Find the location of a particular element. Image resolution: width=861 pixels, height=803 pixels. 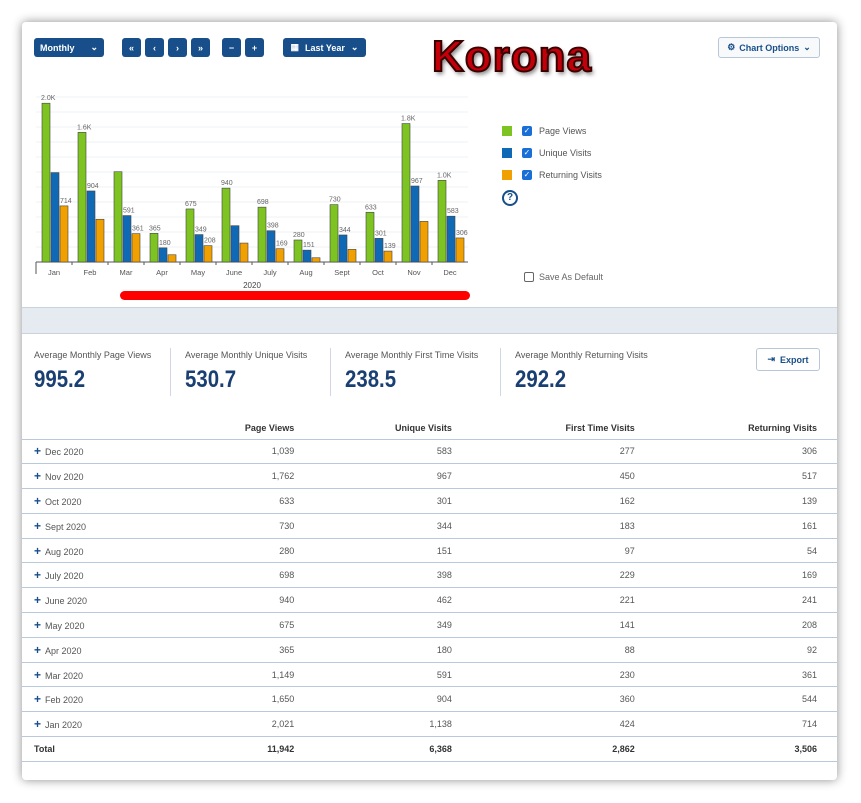

cell-text: 675 is located at coordinates (287, 624).